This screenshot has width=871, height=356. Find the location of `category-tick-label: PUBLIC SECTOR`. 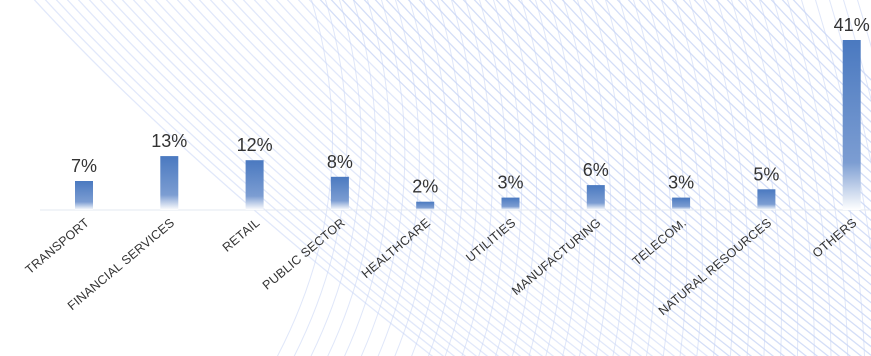

category-tick-label: PUBLIC SECTOR is located at coordinates (304, 254).